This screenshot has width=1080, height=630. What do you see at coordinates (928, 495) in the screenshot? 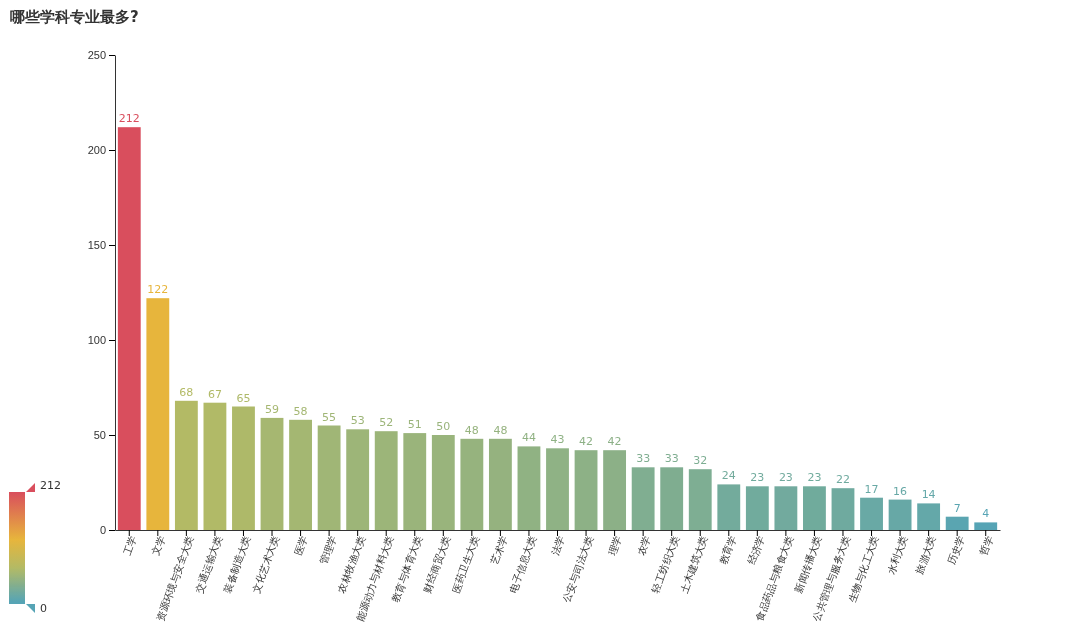
I see `data-label: 14` at bounding box center [928, 495].